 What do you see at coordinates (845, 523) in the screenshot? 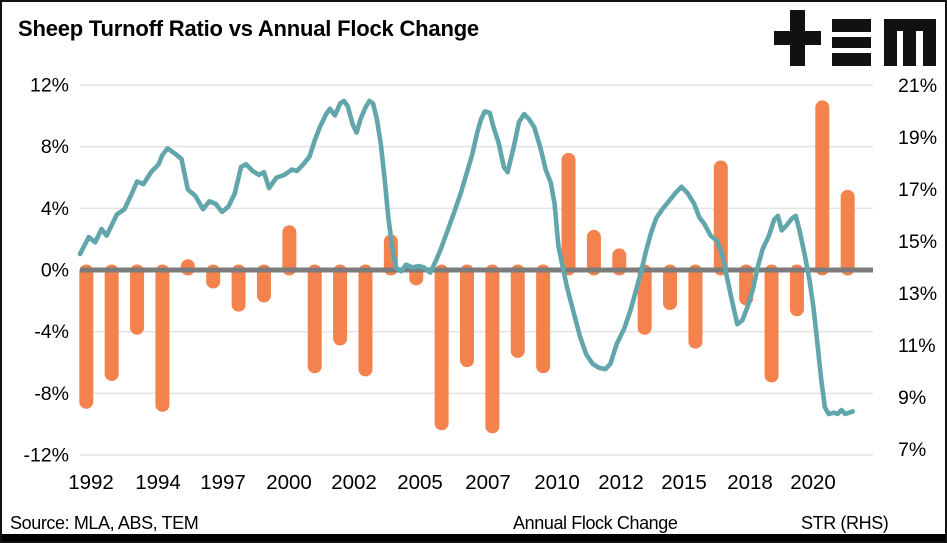
I see `legend-line-label: STR (RHS)` at bounding box center [845, 523].